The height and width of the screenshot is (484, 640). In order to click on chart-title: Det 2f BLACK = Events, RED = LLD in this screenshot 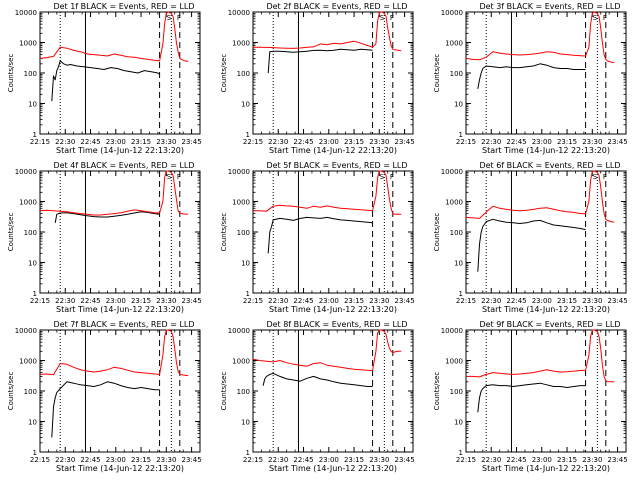, I will do `click(336, 6)`.